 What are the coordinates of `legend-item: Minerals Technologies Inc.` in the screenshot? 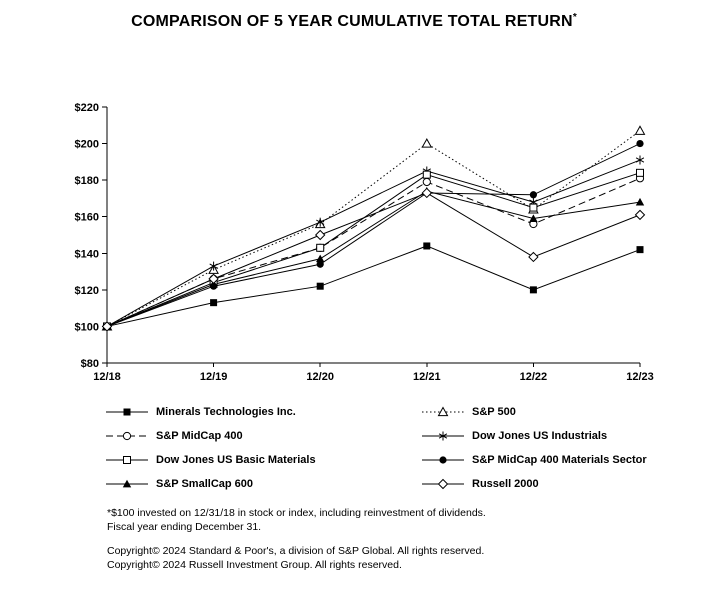 It's located at (263, 412).